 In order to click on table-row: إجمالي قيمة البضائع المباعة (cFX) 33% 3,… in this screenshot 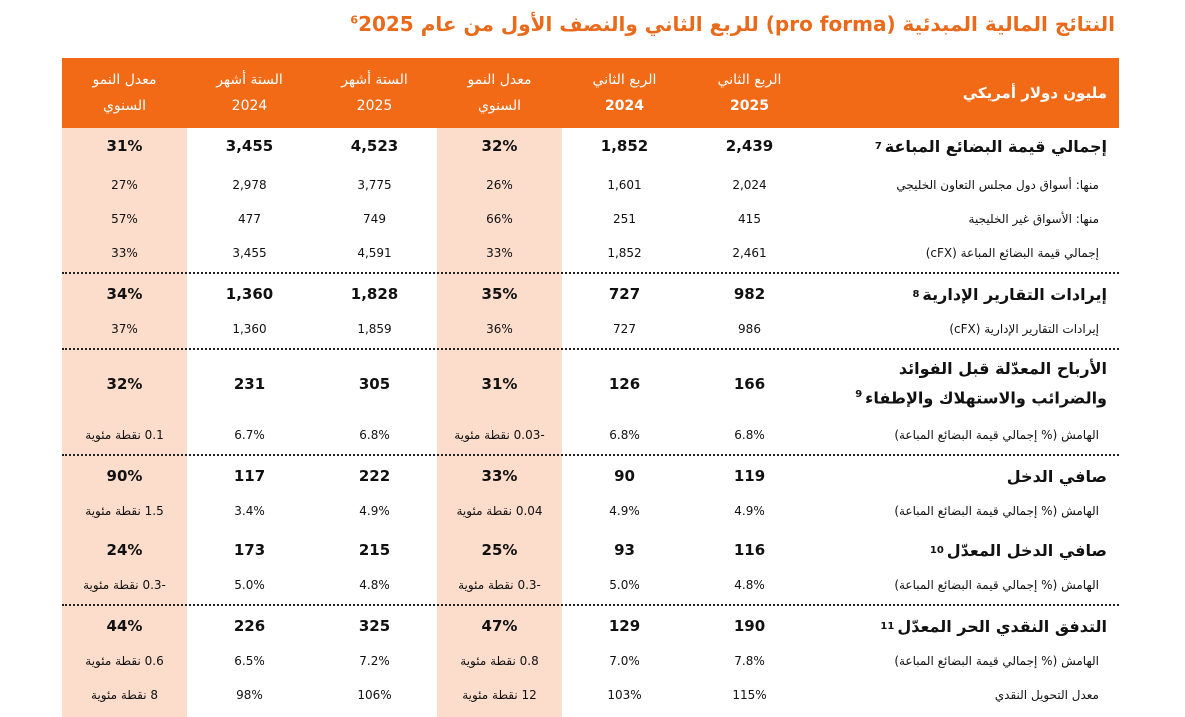, I will do `click(590, 253)`.